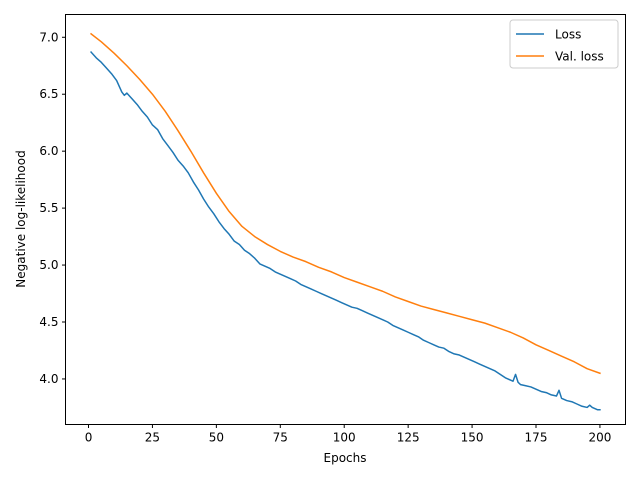  I want to click on x-axis-label: Epochs, so click(345, 458).